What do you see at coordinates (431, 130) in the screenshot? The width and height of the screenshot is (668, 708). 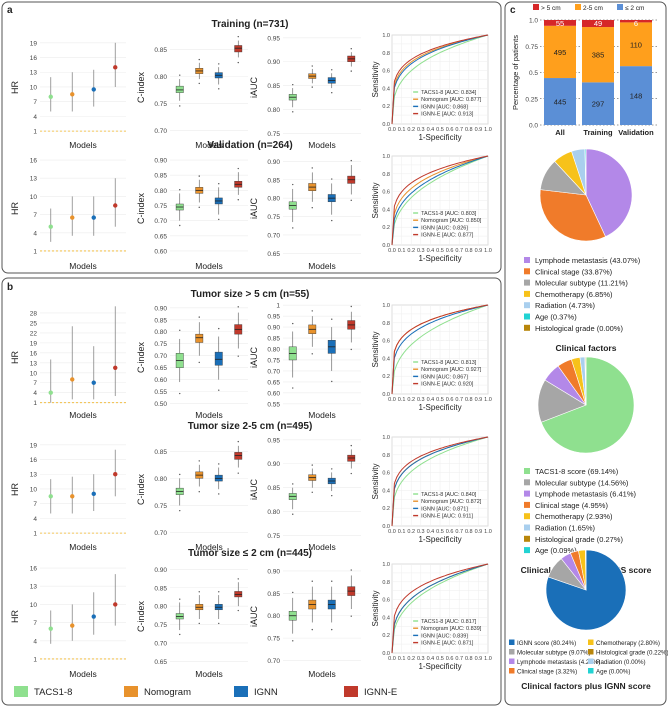 I see `x-tick-label: 0.4` at bounding box center [431, 130].